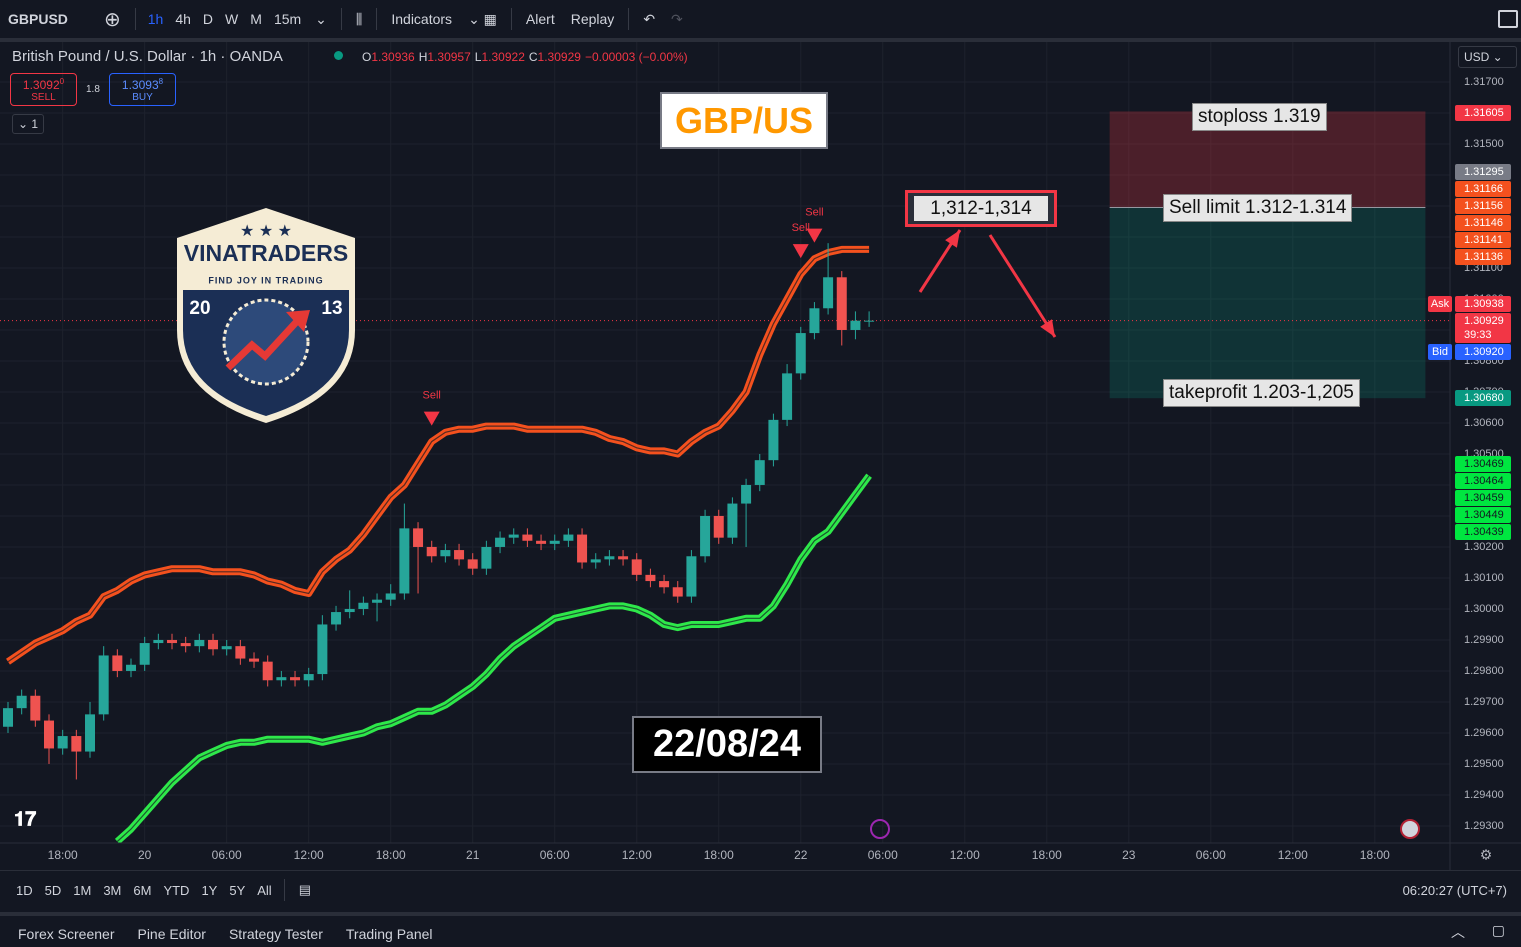 This screenshot has width=1521, height=947. I want to click on sell-button: 1.30920 SELL, so click(43, 89).